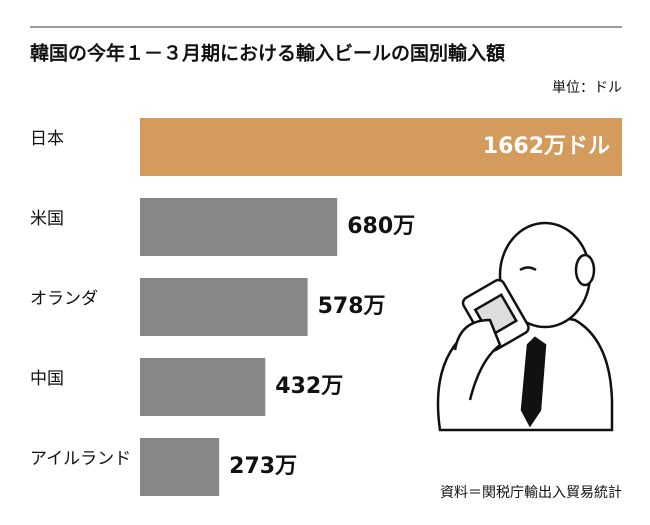 This screenshot has width=650, height=525. What do you see at coordinates (531, 493) in the screenshot?
I see `source-note: 資料＝関税庁輸出入貿易統計` at bounding box center [531, 493].